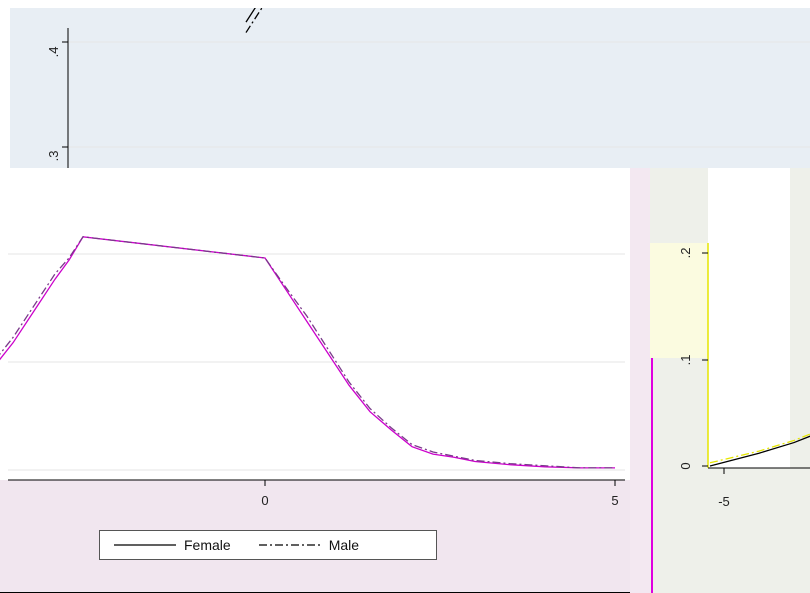 The height and width of the screenshot is (593, 810). What do you see at coordinates (724, 501) in the screenshot?
I see `x-tick-label: -5` at bounding box center [724, 501].